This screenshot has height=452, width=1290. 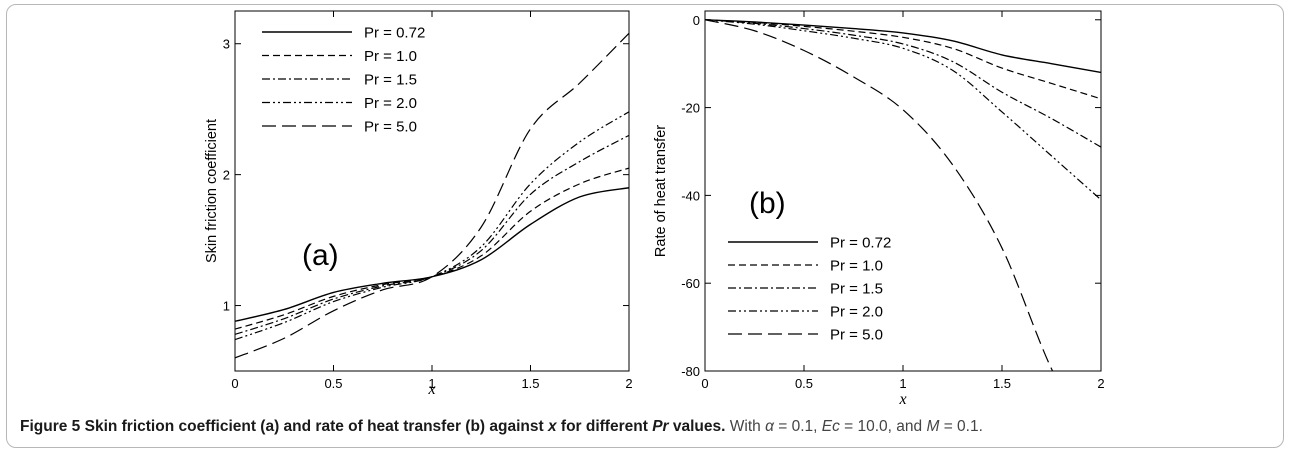 I want to click on caption-title-mid: for different, so click(x=604, y=426).